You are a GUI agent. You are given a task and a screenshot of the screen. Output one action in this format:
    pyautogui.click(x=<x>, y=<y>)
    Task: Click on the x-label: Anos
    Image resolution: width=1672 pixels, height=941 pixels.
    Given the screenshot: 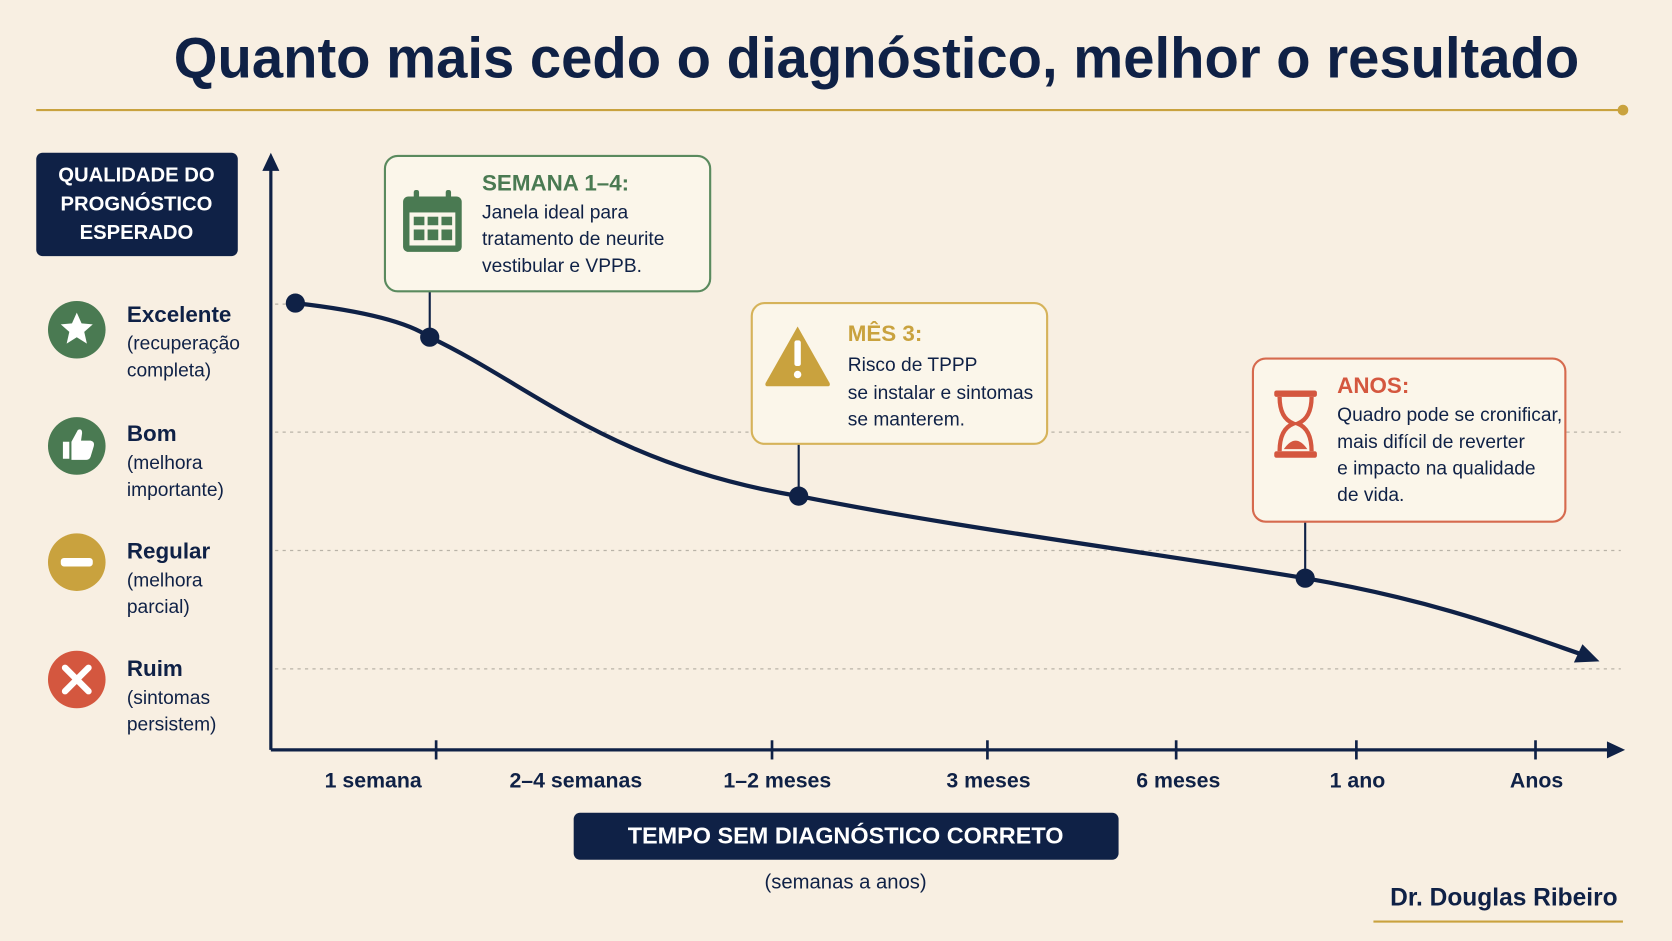 What is the action you would take?
    pyautogui.click(x=1536, y=780)
    